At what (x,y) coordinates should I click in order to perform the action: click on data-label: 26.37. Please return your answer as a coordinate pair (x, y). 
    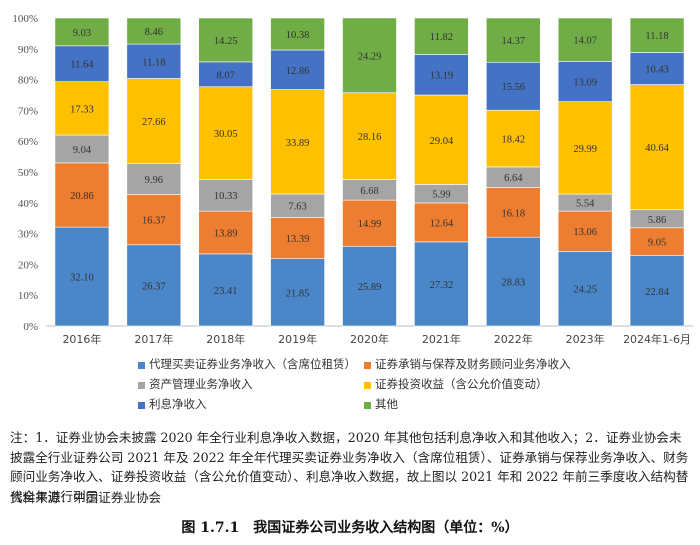
    Looking at the image, I should click on (154, 286).